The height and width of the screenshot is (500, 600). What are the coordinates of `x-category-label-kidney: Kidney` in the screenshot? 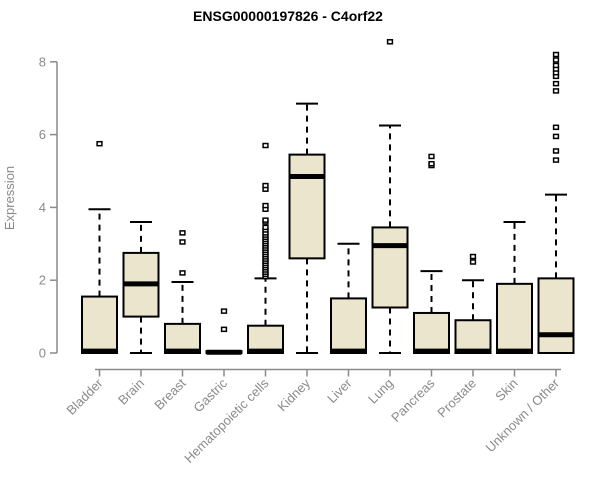 It's located at (293, 394).